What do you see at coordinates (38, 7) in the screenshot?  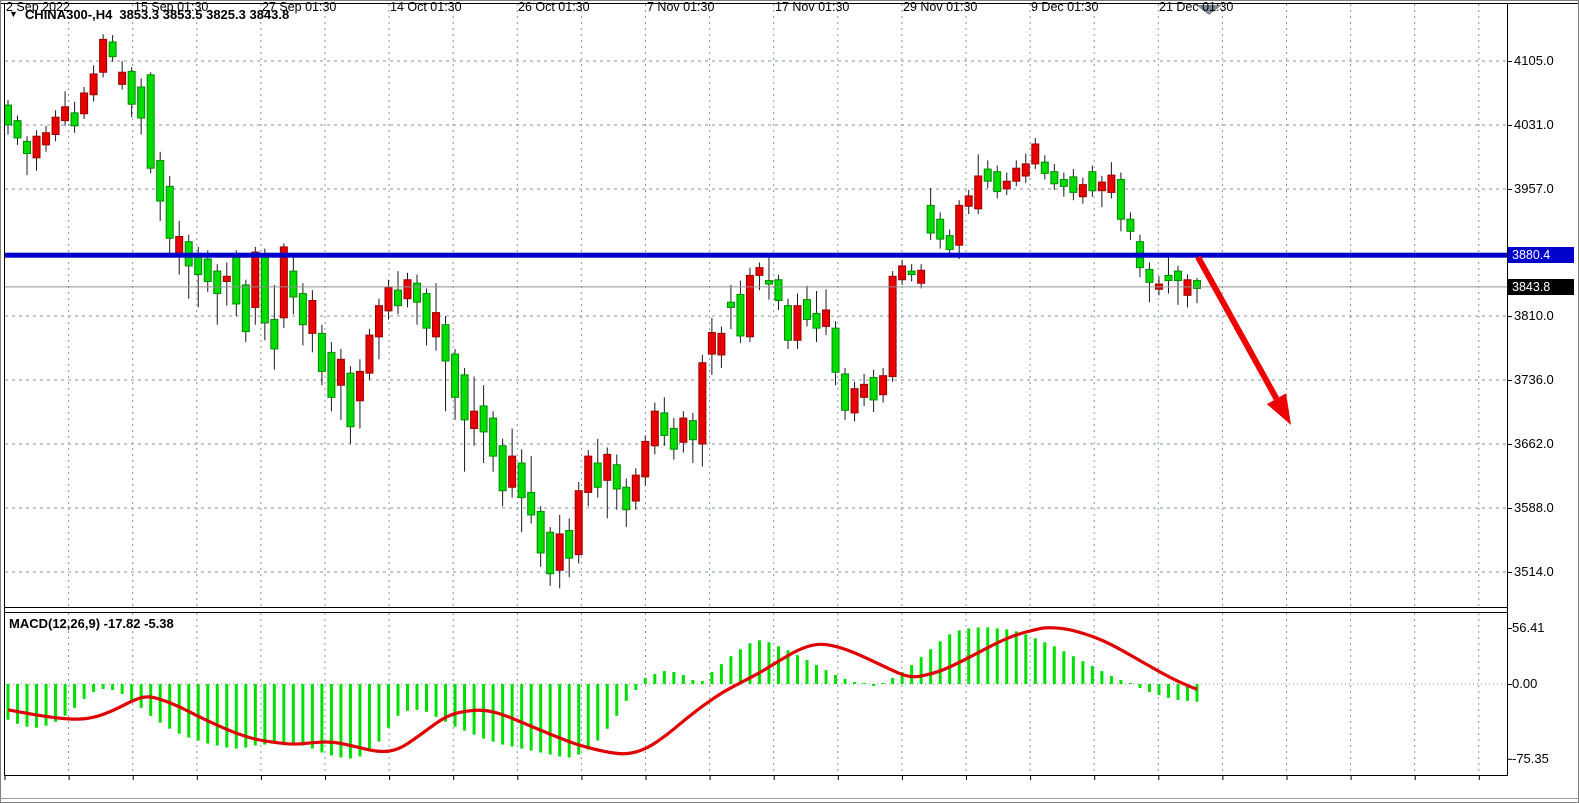 I see `time-axis-label: 2 Sep 2022` at bounding box center [38, 7].